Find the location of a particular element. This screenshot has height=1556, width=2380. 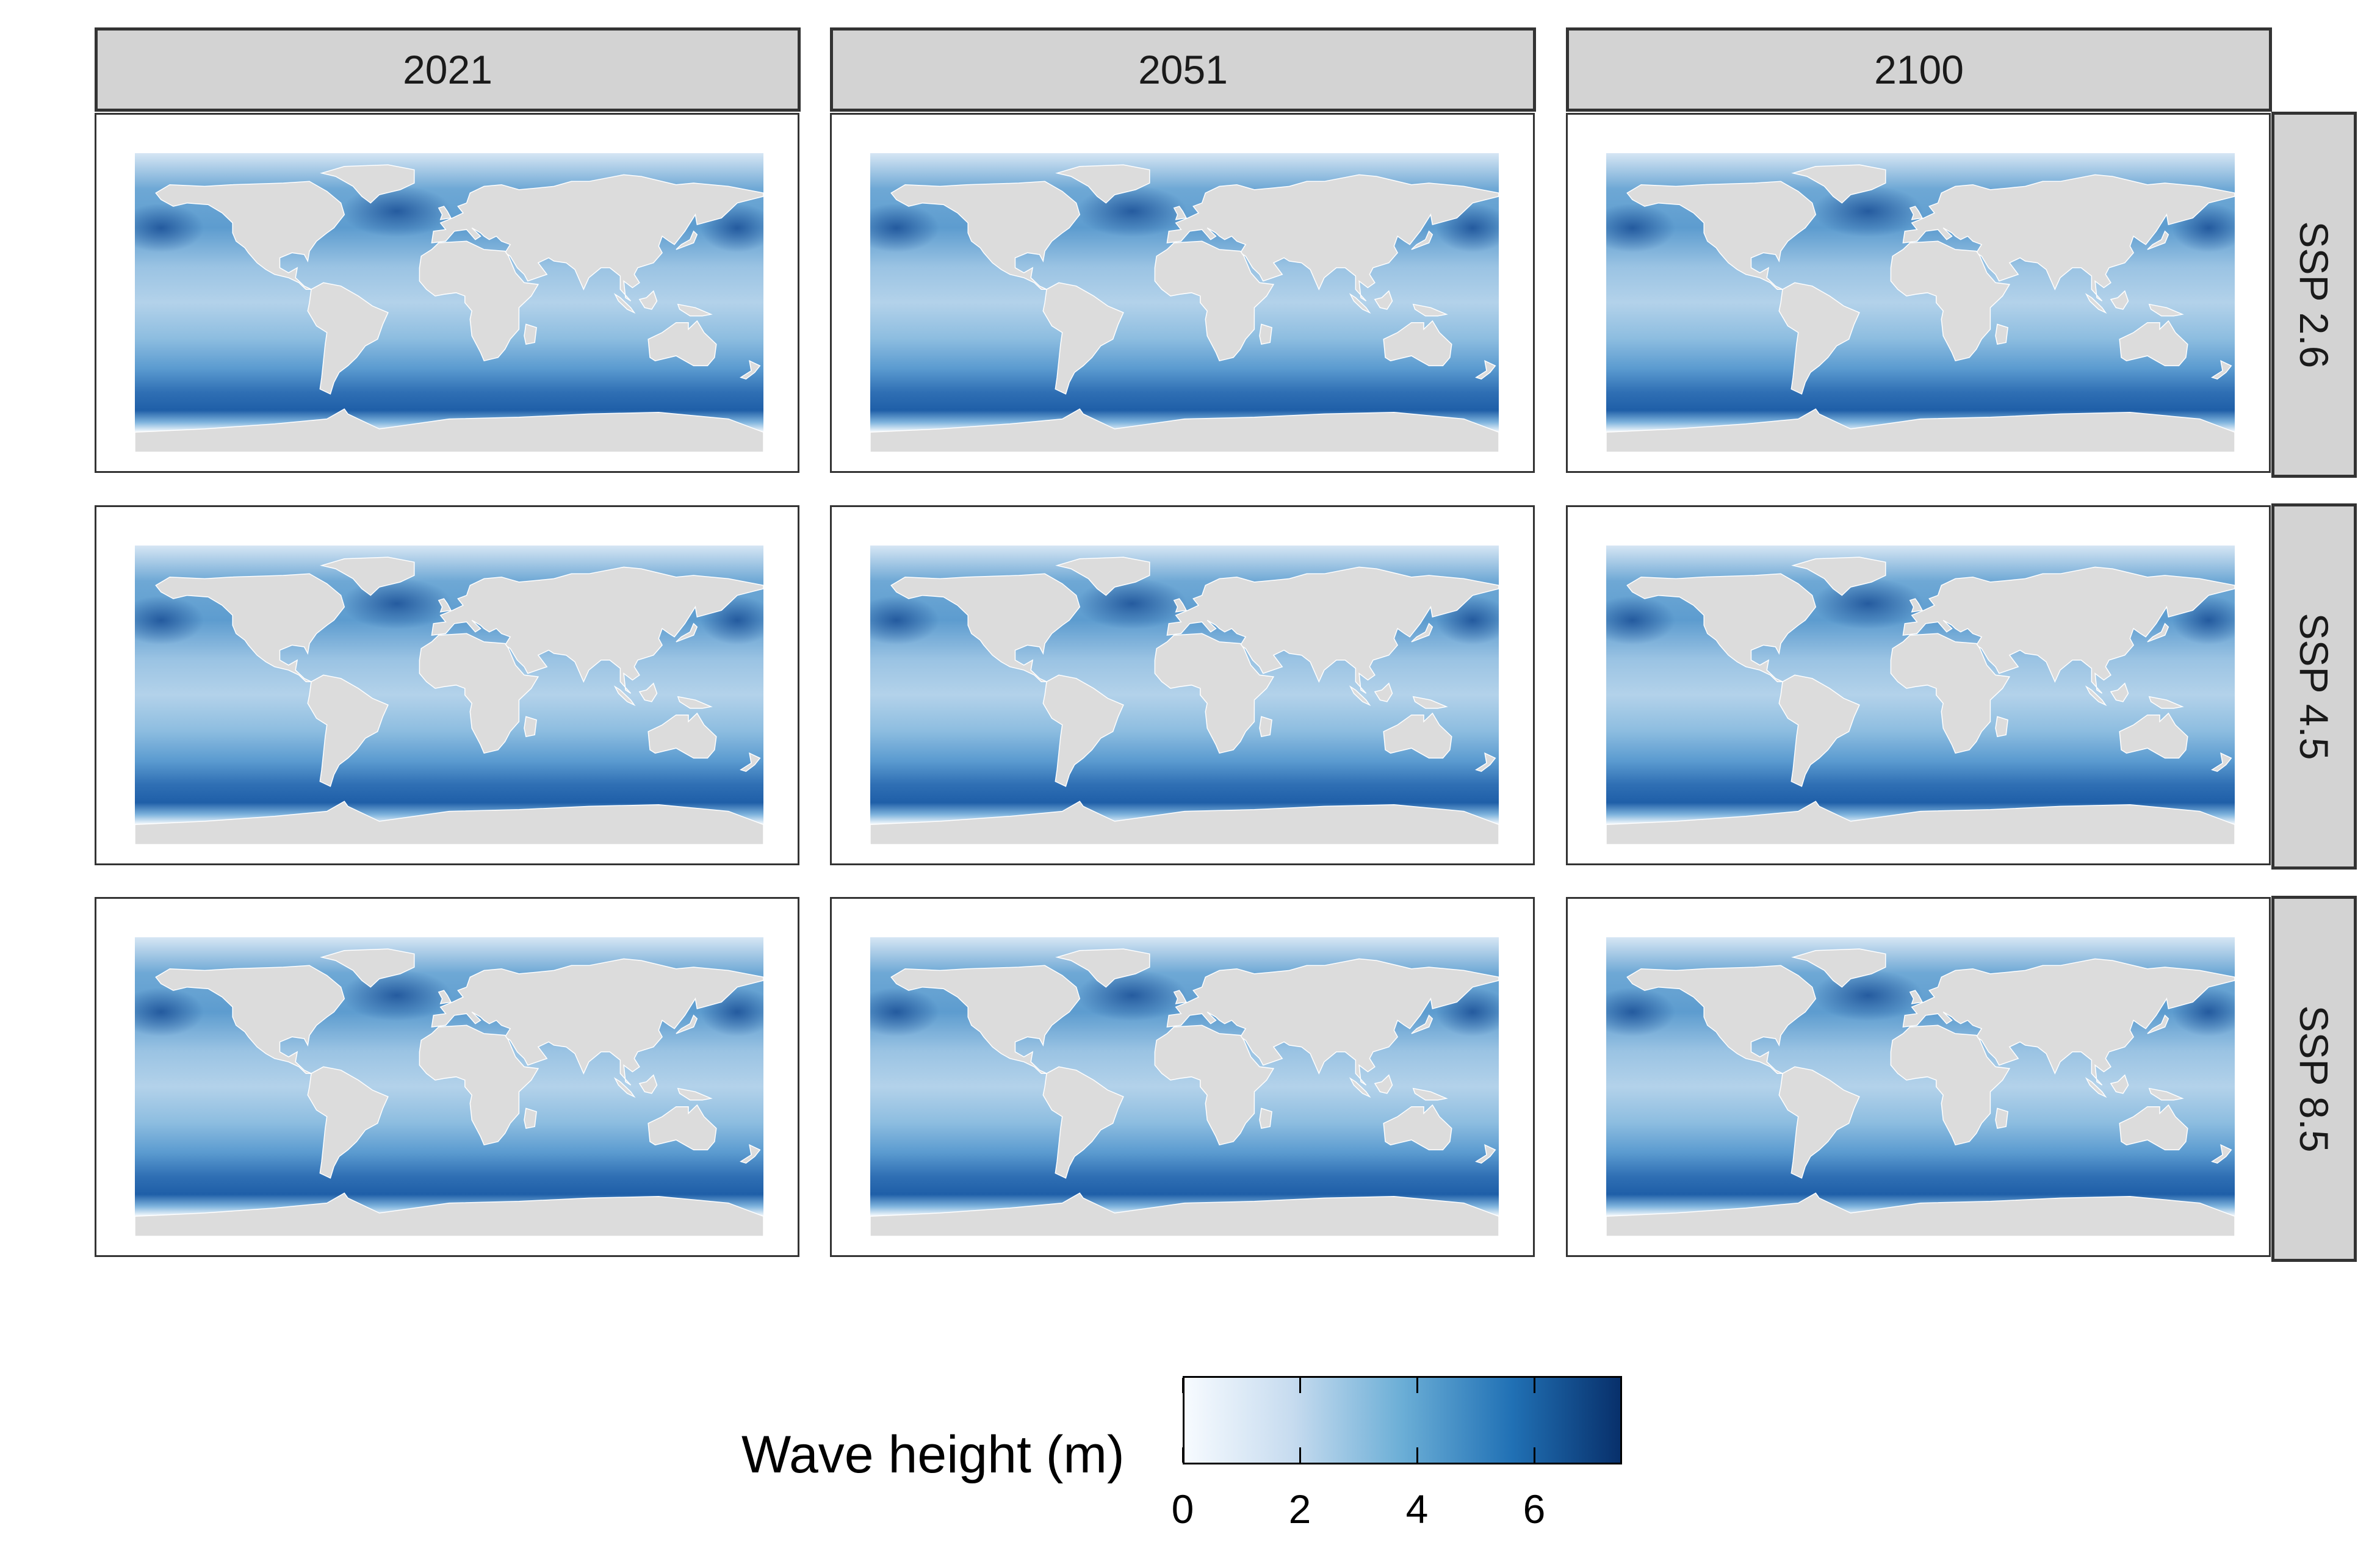

map-panel-ssp45-2021 is located at coordinates (447, 685).